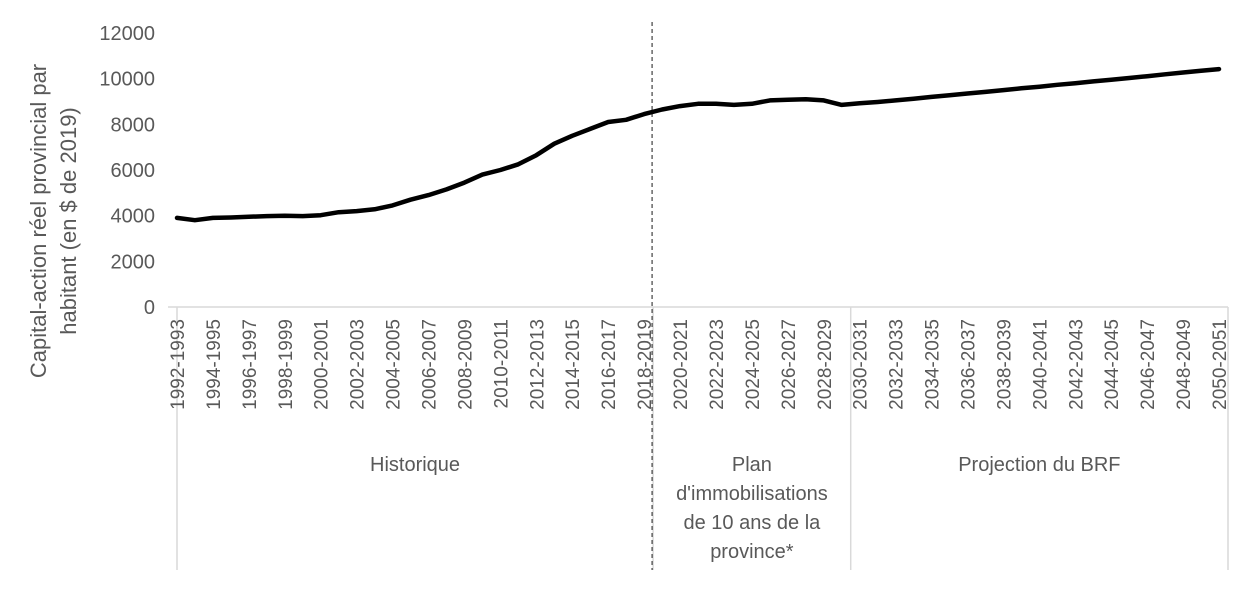 The height and width of the screenshot is (595, 1249). I want to click on x-tick-label: 2034-2035, so click(933, 364).